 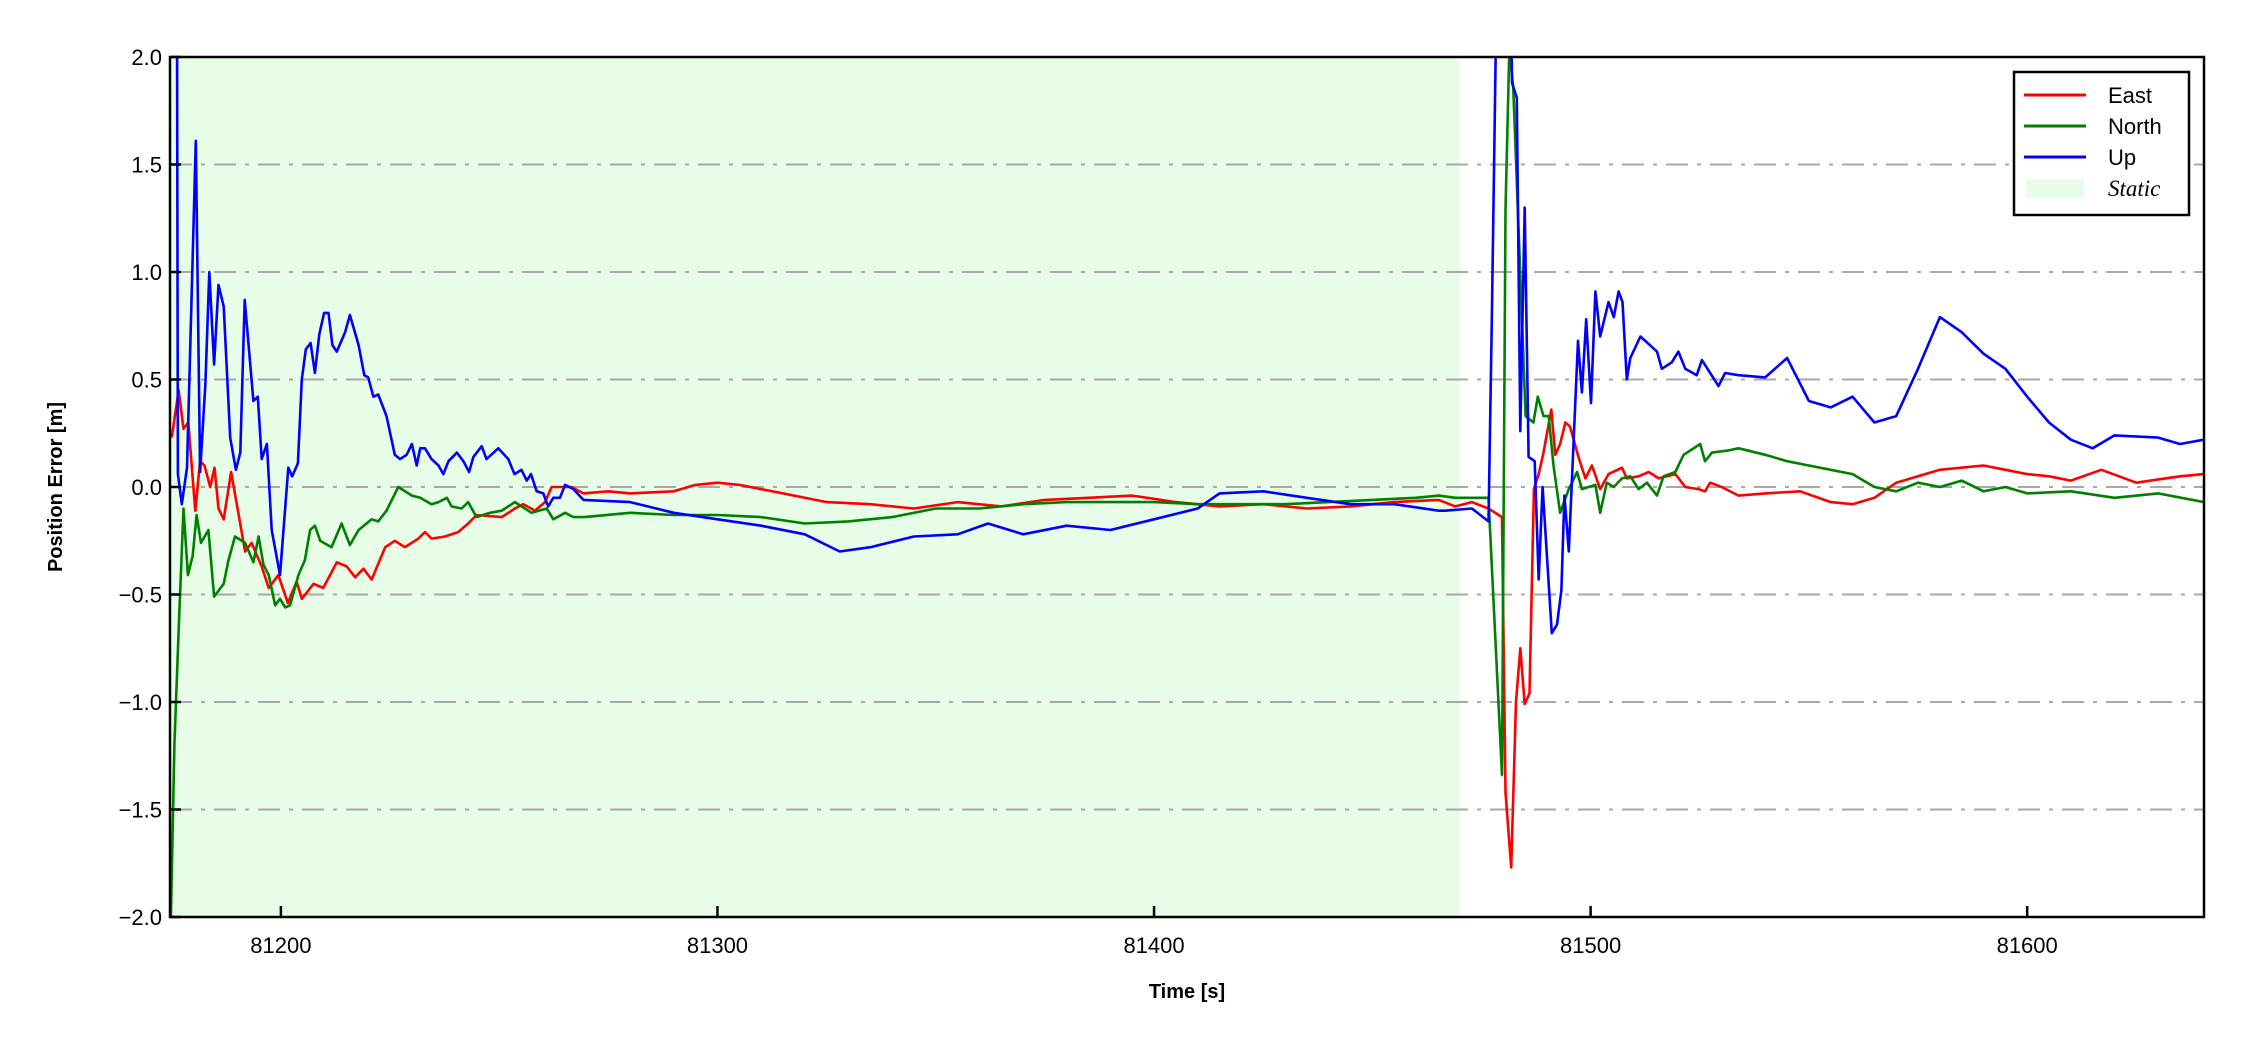 What do you see at coordinates (140, 917) in the screenshot?
I see `y-tick-label: −2.0` at bounding box center [140, 917].